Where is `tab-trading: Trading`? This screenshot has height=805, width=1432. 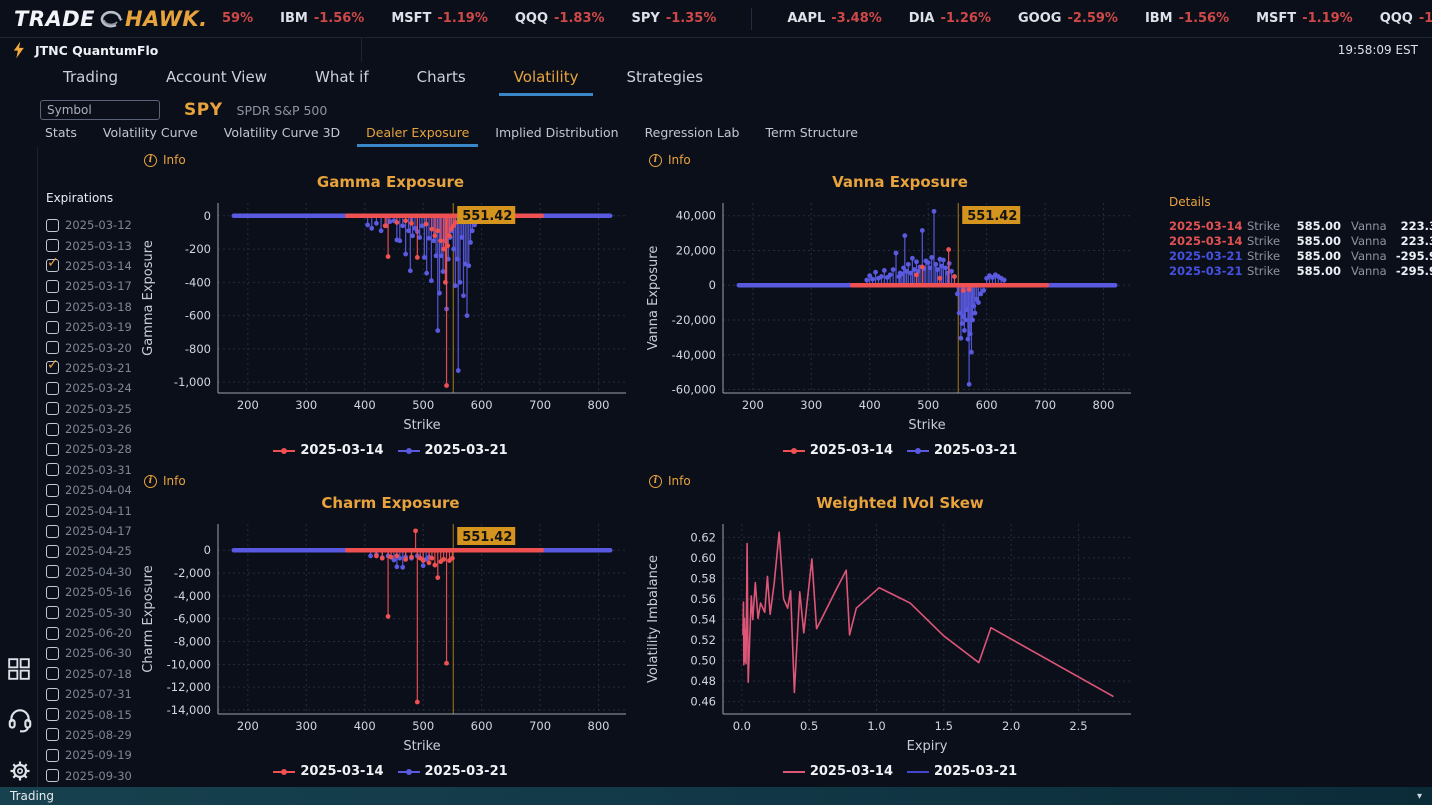 tab-trading: Trading is located at coordinates (91, 77).